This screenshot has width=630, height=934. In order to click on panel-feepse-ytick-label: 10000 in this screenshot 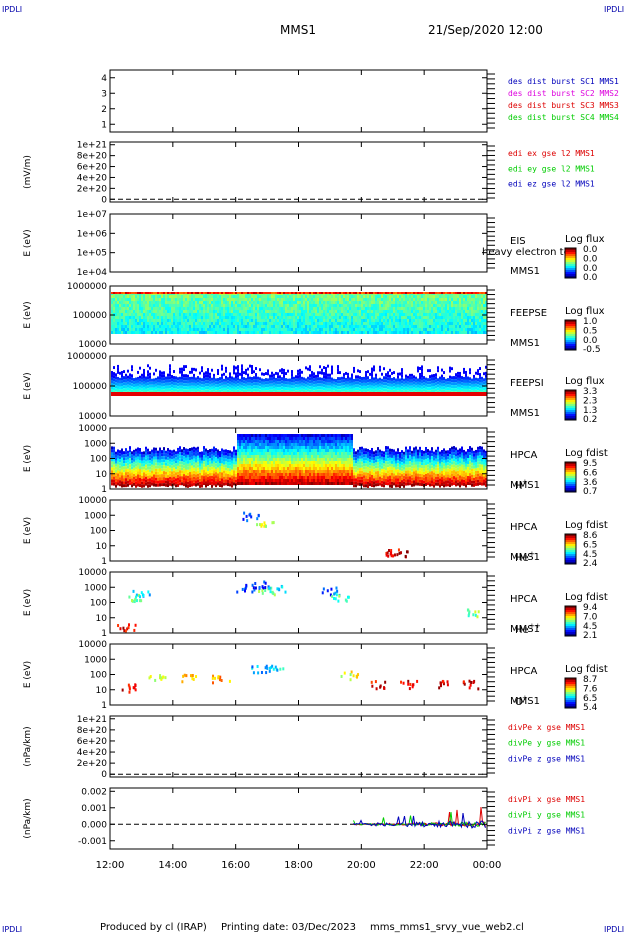, I will do `click(92, 345)`.